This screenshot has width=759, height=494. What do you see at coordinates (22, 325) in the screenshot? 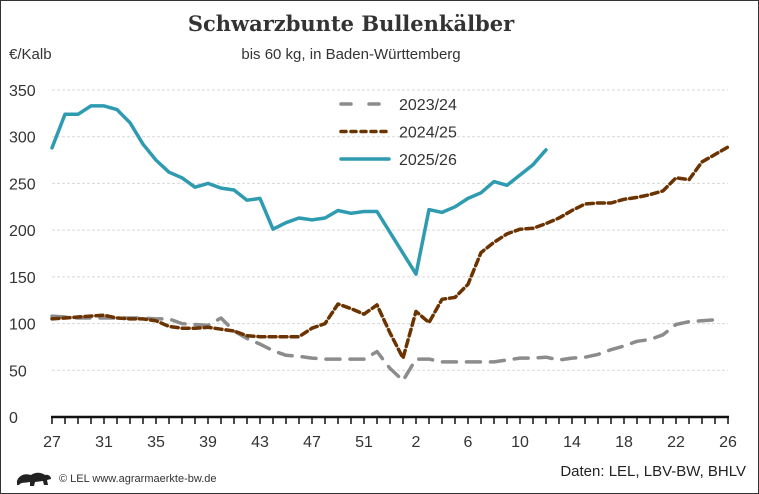
I see `y-tick-label: 100` at bounding box center [22, 325].